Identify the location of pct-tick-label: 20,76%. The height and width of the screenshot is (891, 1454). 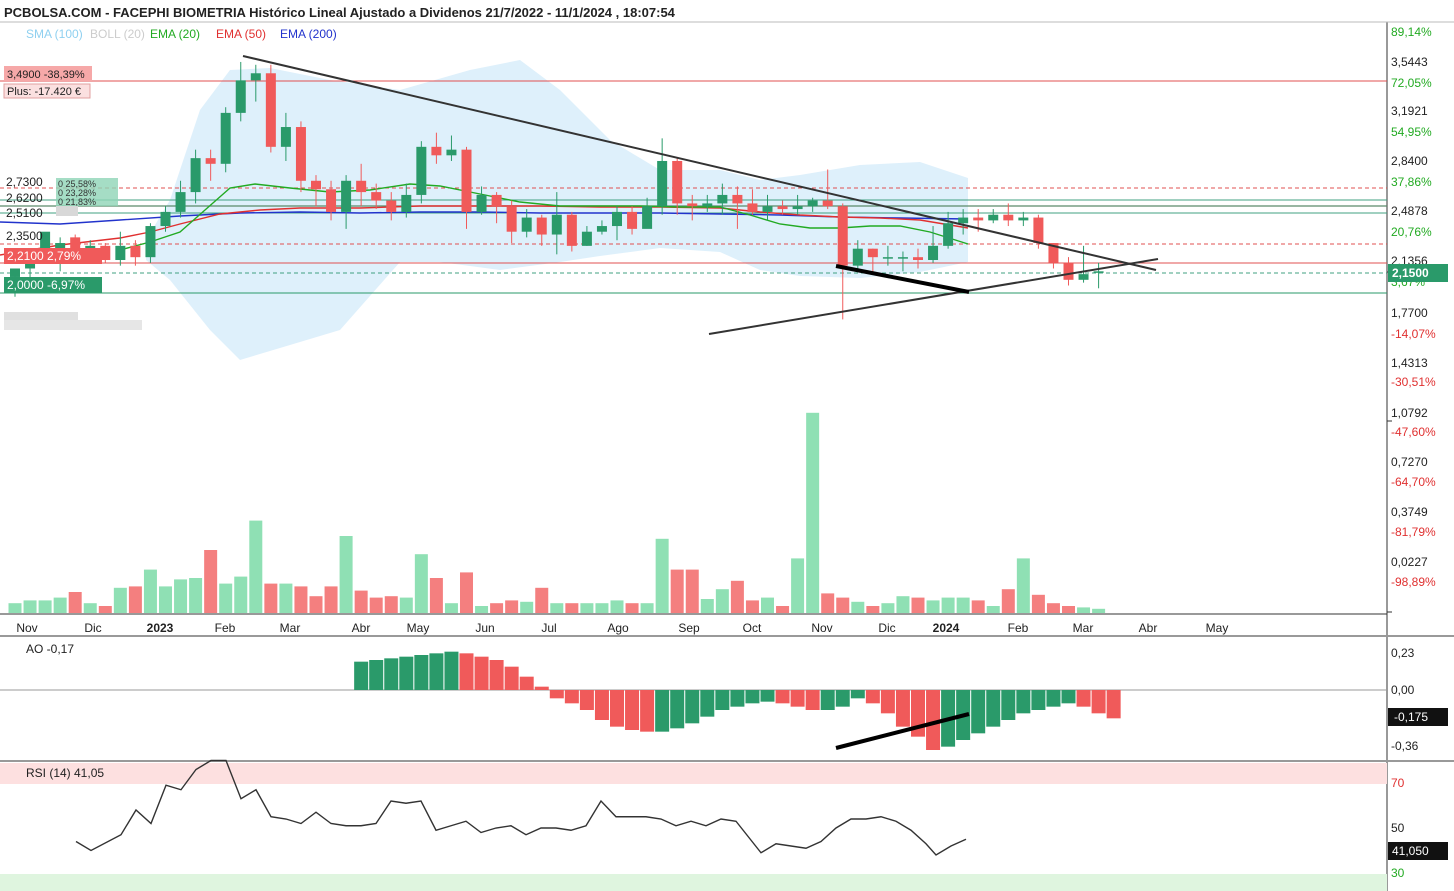
(1411, 232).